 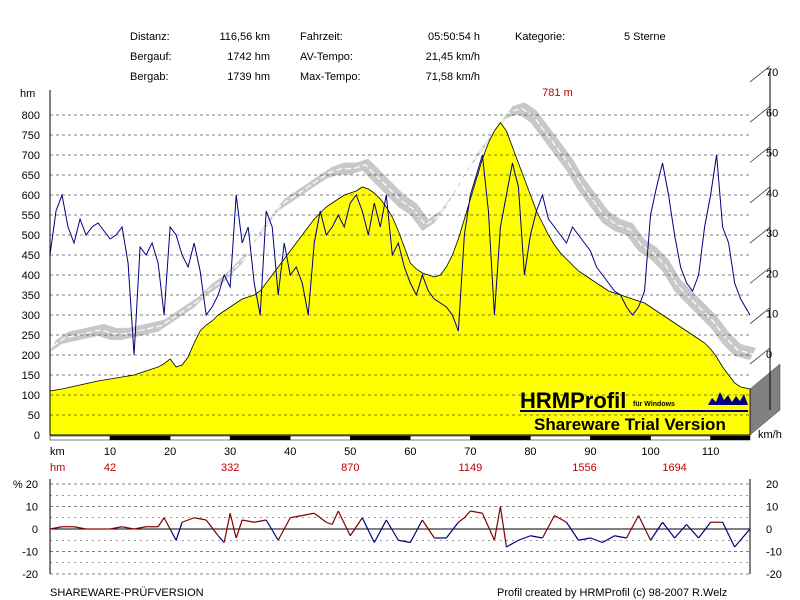 I want to click on footer-shareware-note: SHAREWARE-PRÜFVERSION, so click(x=127, y=593).